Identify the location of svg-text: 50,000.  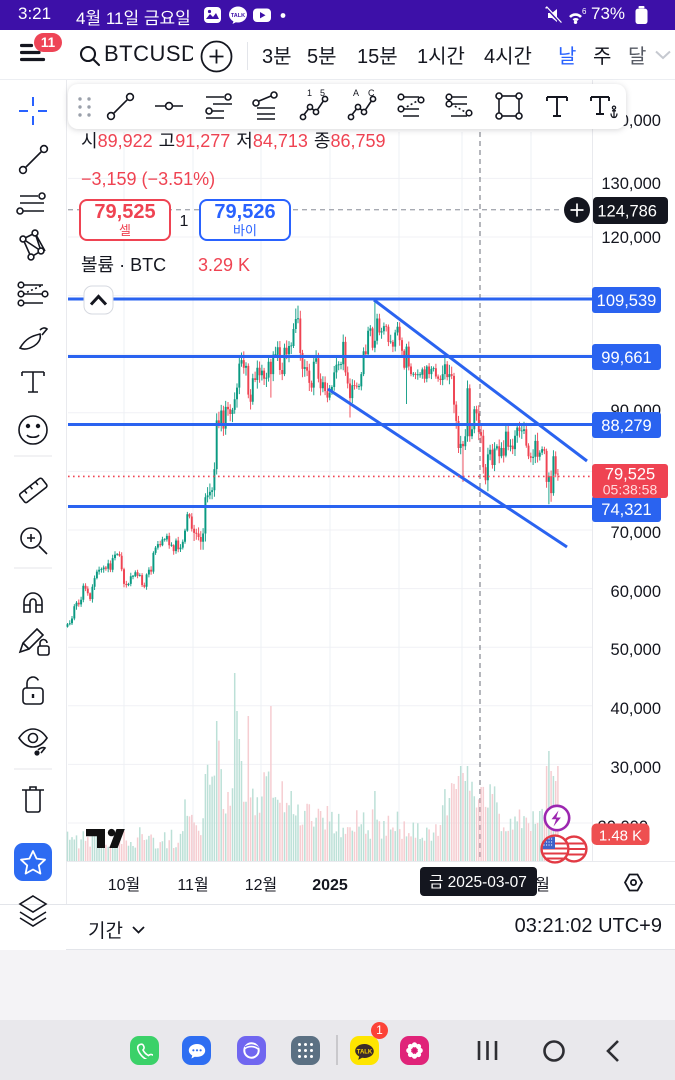
(636, 650).